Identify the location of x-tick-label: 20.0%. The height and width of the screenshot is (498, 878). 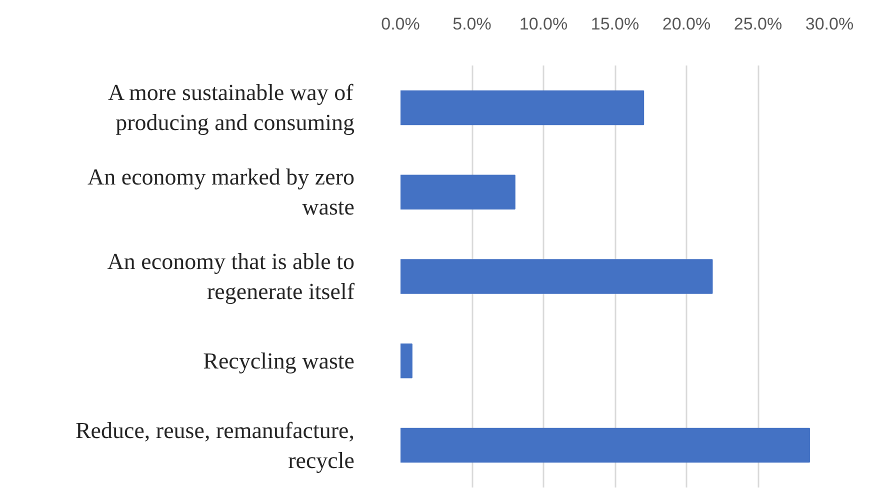
(686, 24).